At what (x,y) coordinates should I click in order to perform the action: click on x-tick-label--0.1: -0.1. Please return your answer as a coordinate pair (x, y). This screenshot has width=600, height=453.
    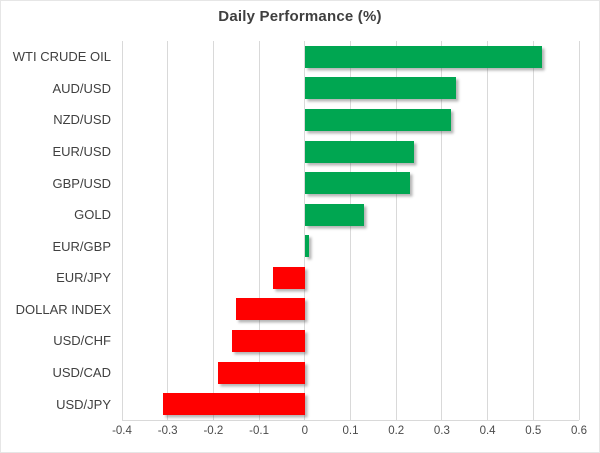
    Looking at the image, I should click on (259, 431).